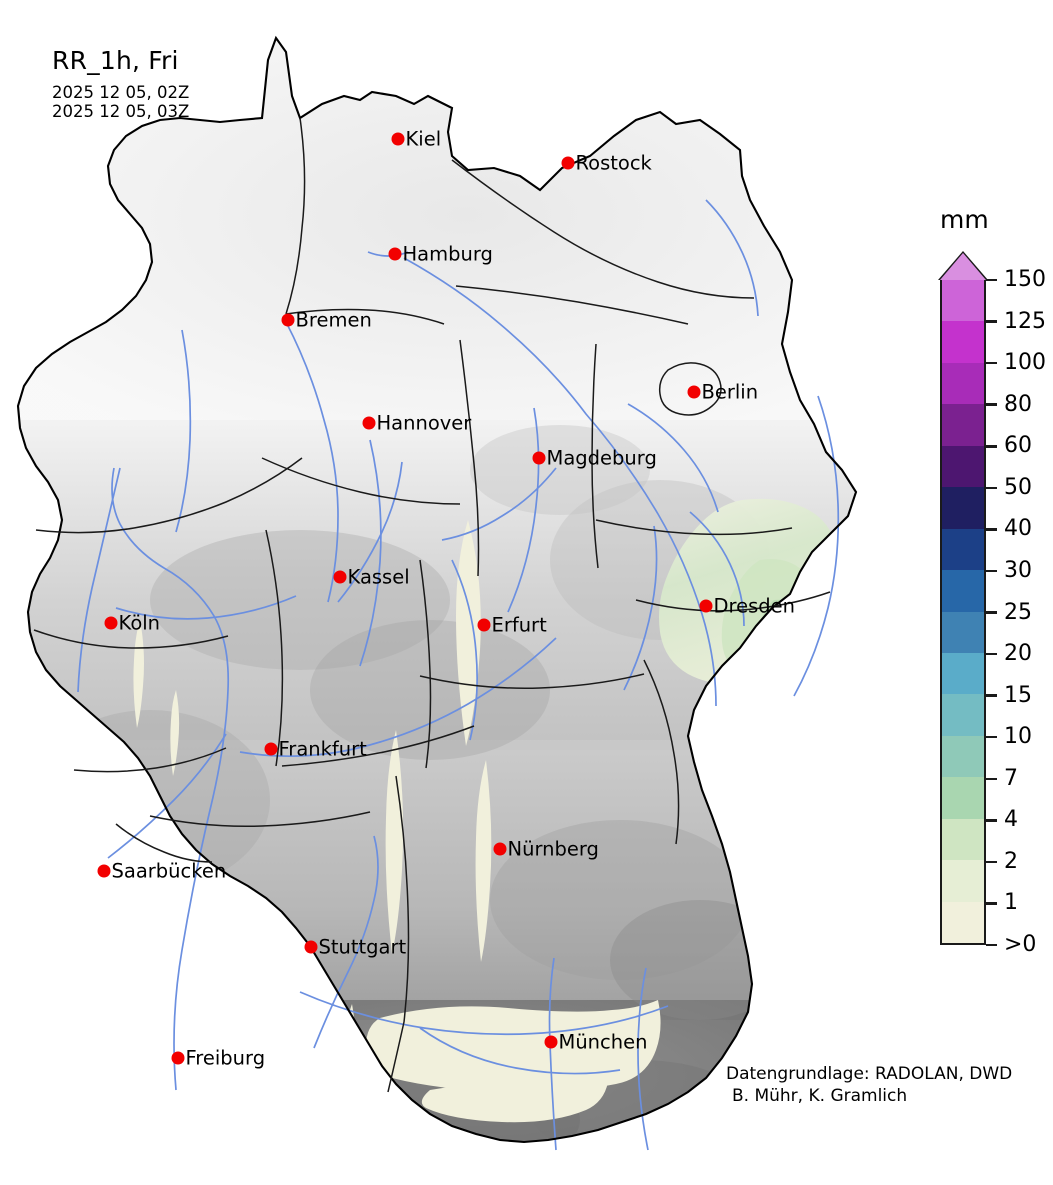 The height and width of the screenshot is (1185, 1053). What do you see at coordinates (1009, 404) in the screenshot?
I see `colorbar-tick: 80` at bounding box center [1009, 404].